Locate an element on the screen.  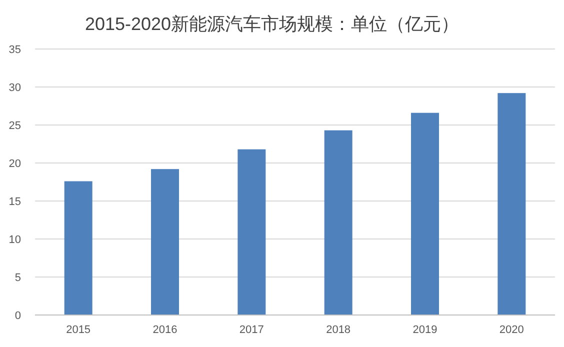
x-tick-label: 2017 is located at coordinates (251, 330).